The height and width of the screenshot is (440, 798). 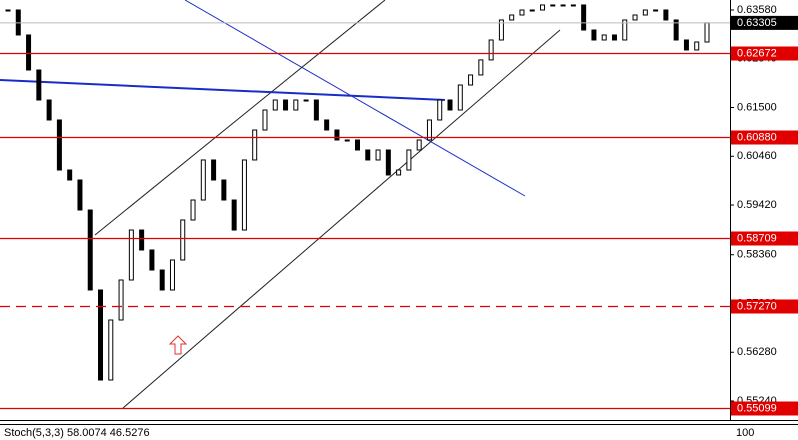 What do you see at coordinates (757, 156) in the screenshot?
I see `y-tick-label: 0.60460` at bounding box center [757, 156].